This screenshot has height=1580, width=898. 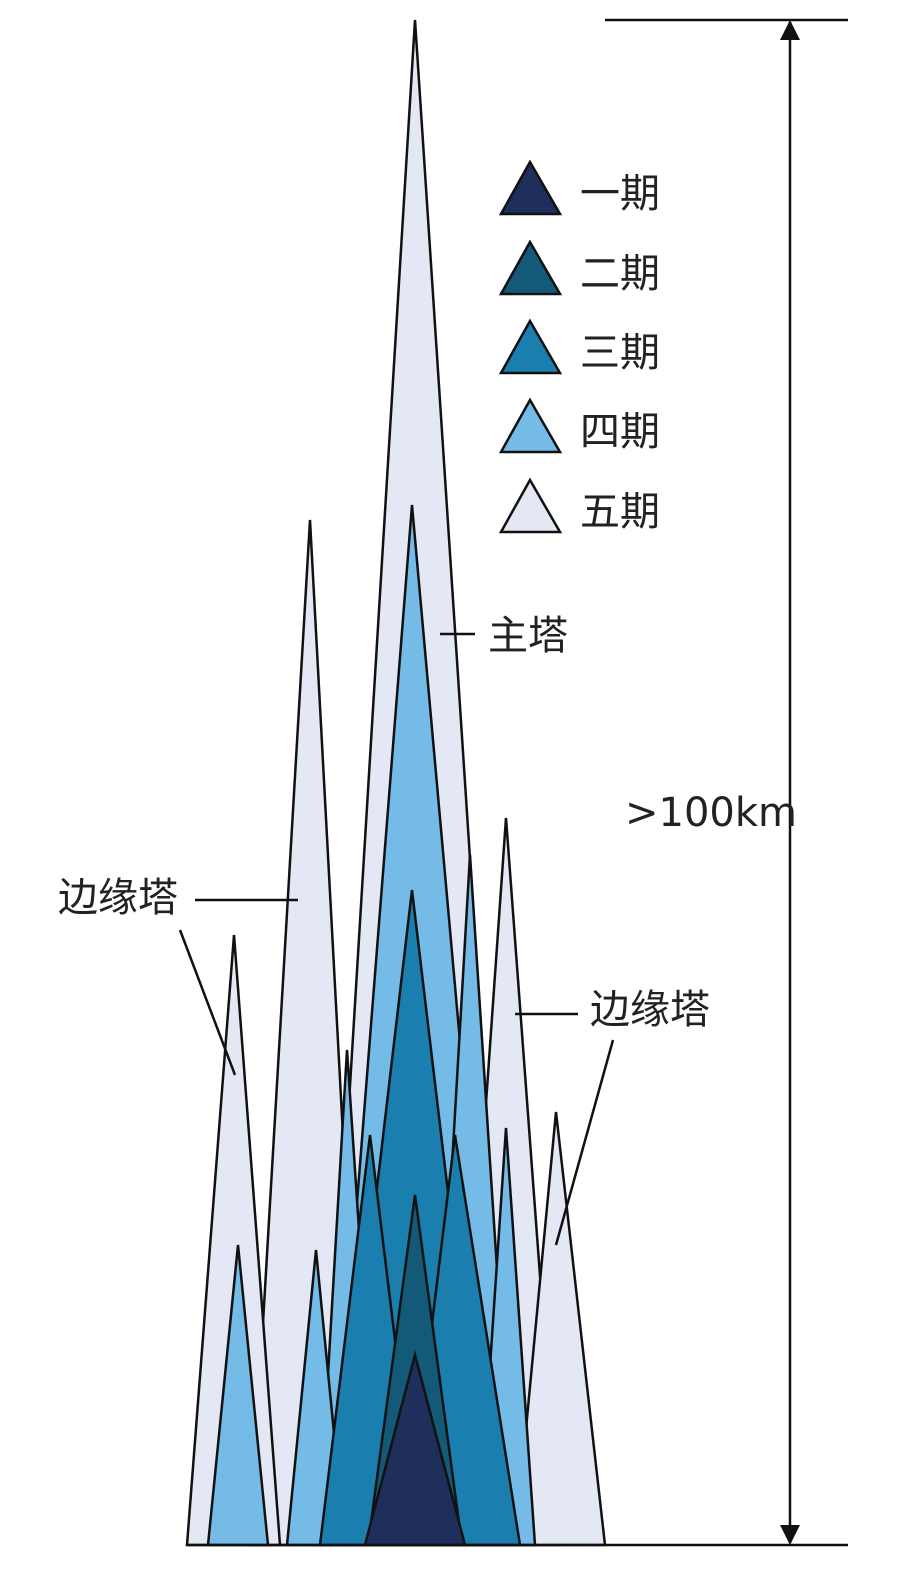 I want to click on legend-label: 四期, so click(x=620, y=432).